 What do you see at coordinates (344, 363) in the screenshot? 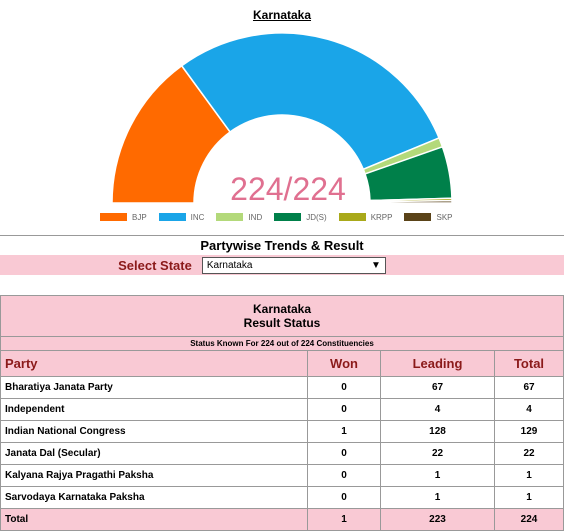
I see `col-header-won: Won` at bounding box center [344, 363].